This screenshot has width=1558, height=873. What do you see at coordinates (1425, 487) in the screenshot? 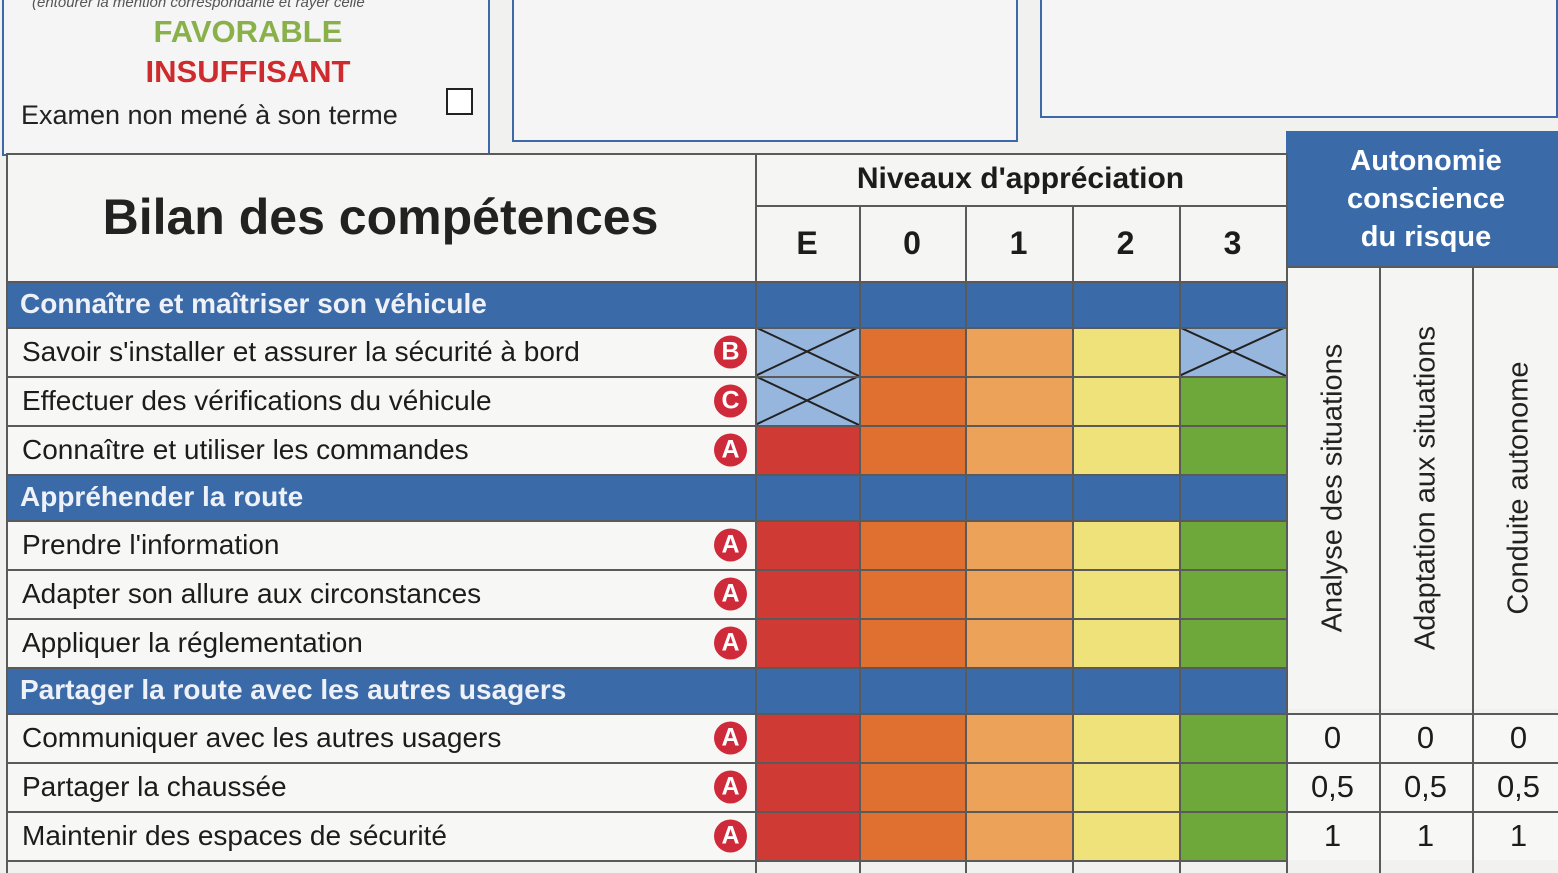
I see `autonomy-column-label: Adaptation aux situations` at bounding box center [1425, 487].